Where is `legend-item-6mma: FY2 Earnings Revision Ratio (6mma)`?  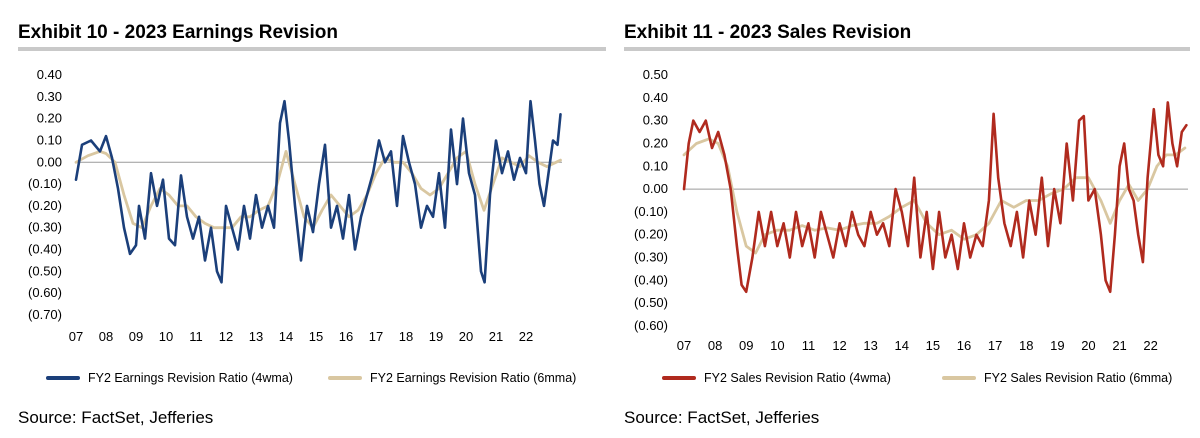 legend-item-6mma: FY2 Earnings Revision Ratio (6mma) is located at coordinates (452, 378).